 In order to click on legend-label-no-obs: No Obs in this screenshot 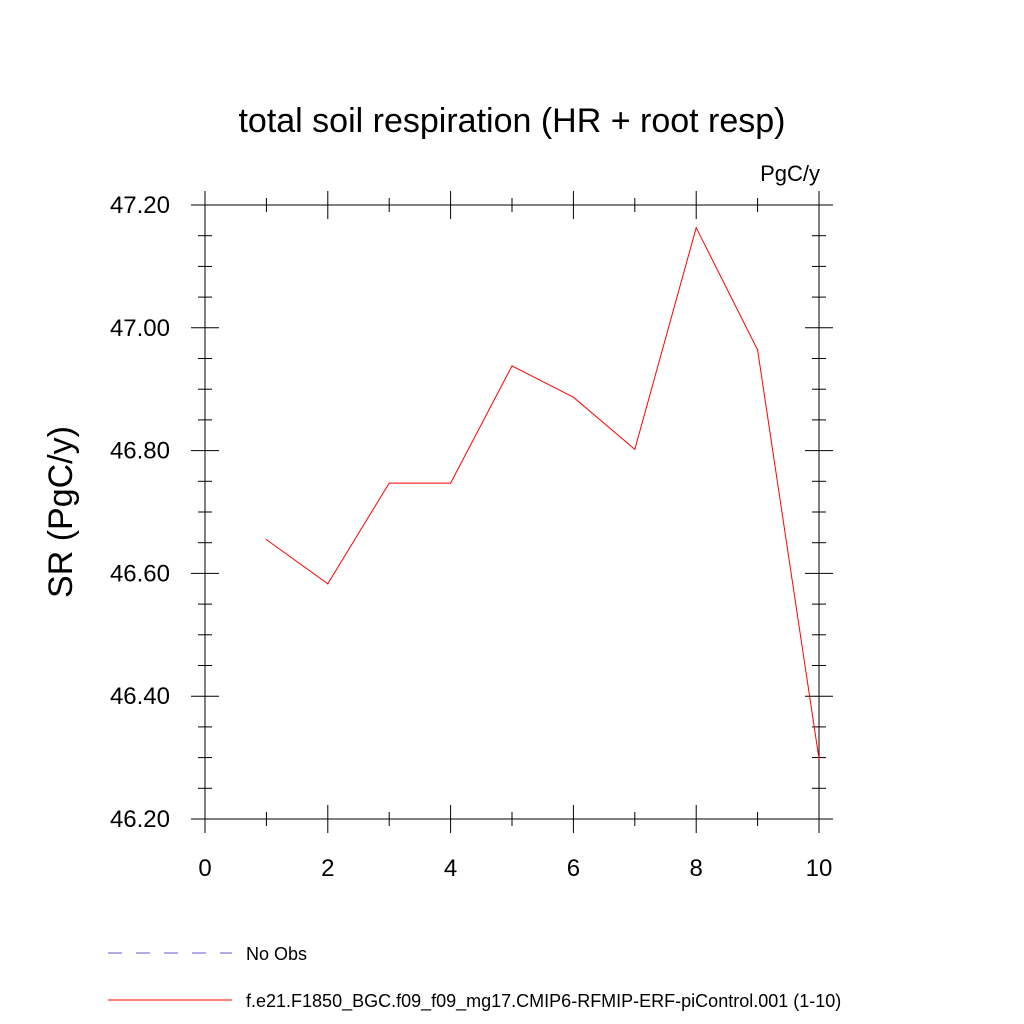, I will do `click(276, 954)`.